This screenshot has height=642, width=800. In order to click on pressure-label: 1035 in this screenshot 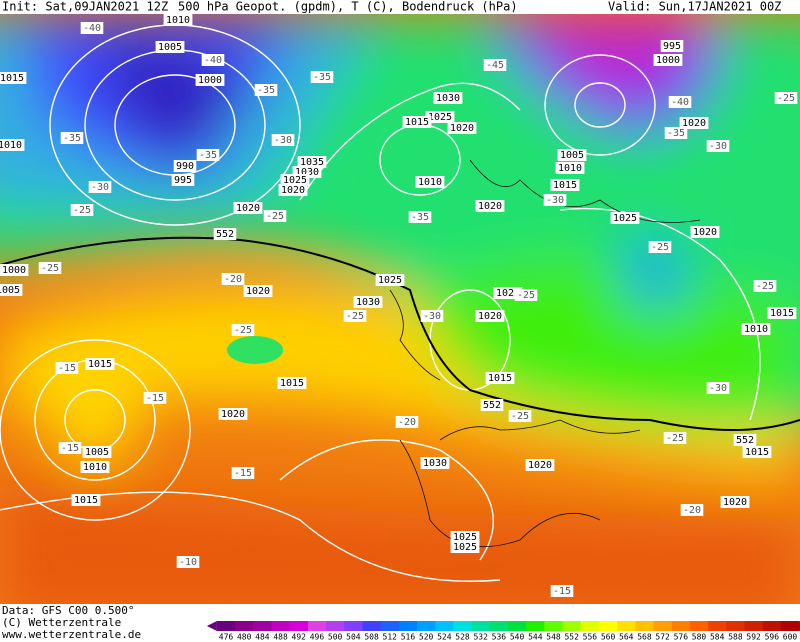, I will do `click(312, 162)`.